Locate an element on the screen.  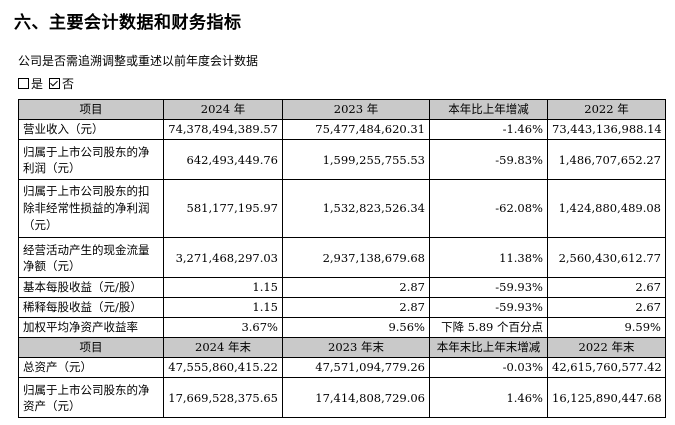
header-cell: 本年末比上年末增减 is located at coordinates (488, 347).